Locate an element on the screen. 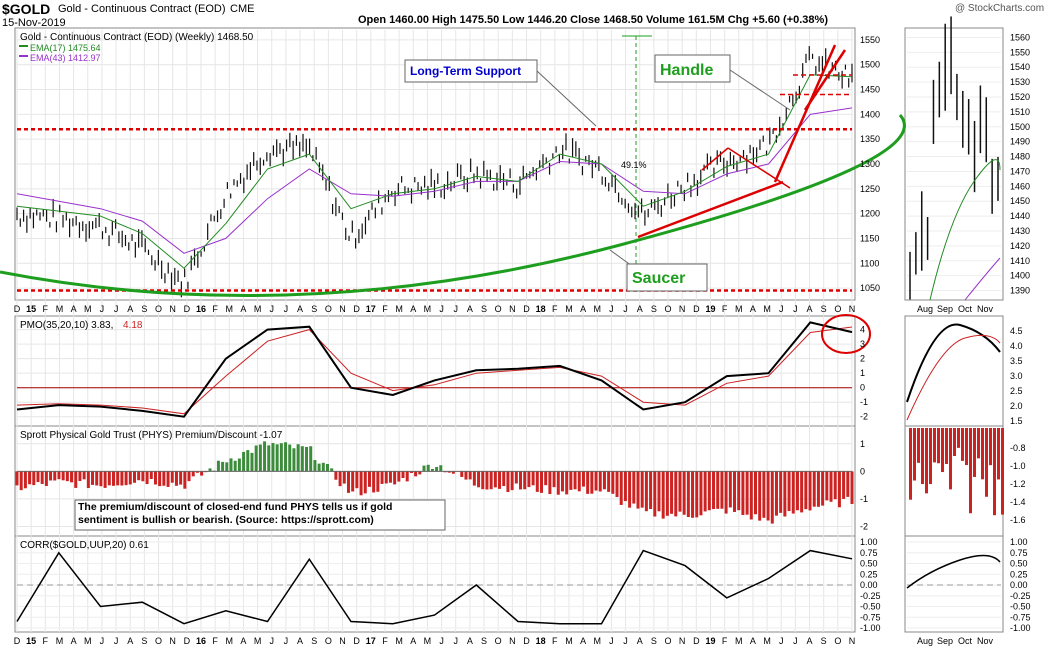 This screenshot has width=1050, height=650. side-pmo is located at coordinates (953, 363).